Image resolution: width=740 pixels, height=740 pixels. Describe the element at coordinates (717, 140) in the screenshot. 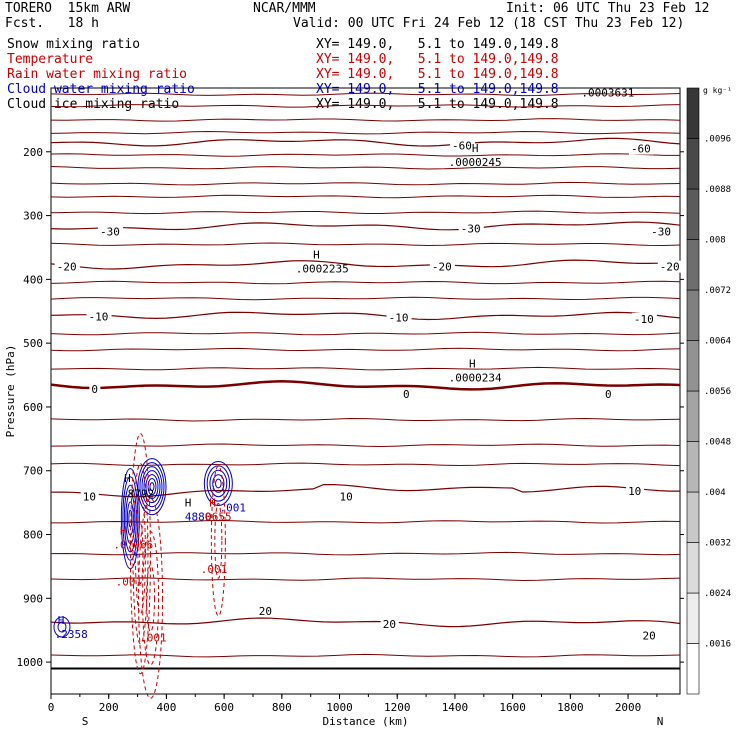

I see `colorbar-tick-label: .0096` at that location.